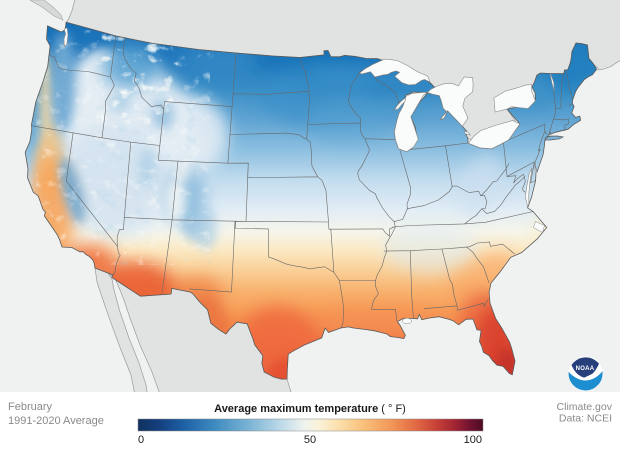 The height and width of the screenshot is (450, 620). What do you see at coordinates (310, 440) in the screenshot?
I see `svg-text: 50` at bounding box center [310, 440].